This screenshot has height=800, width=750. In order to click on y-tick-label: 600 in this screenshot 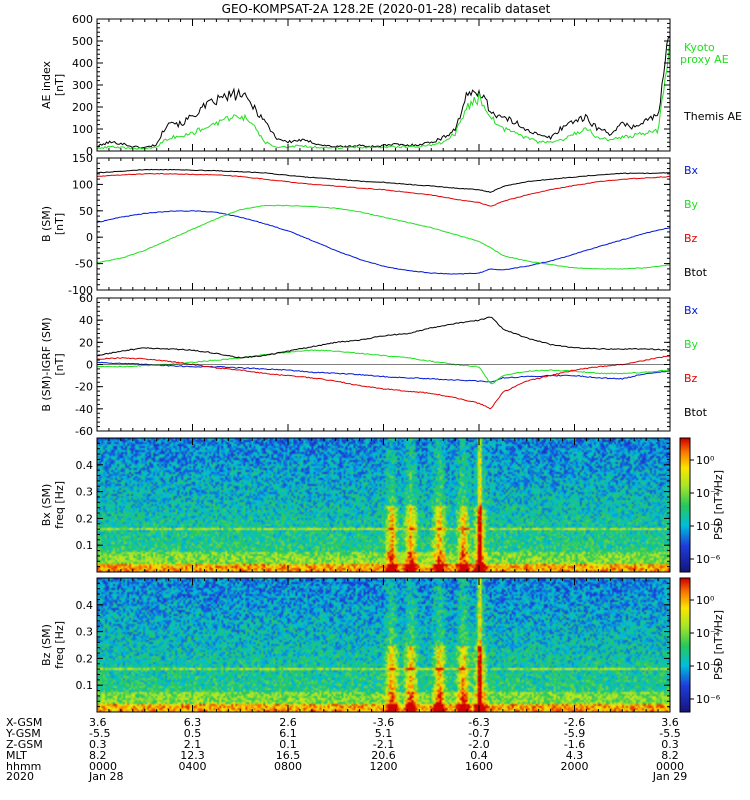, I will do `click(82, 19)`.